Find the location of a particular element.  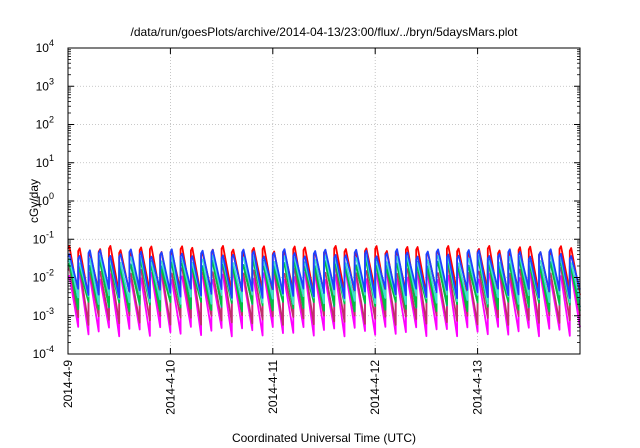

series-line is located at coordinates (324, 274).